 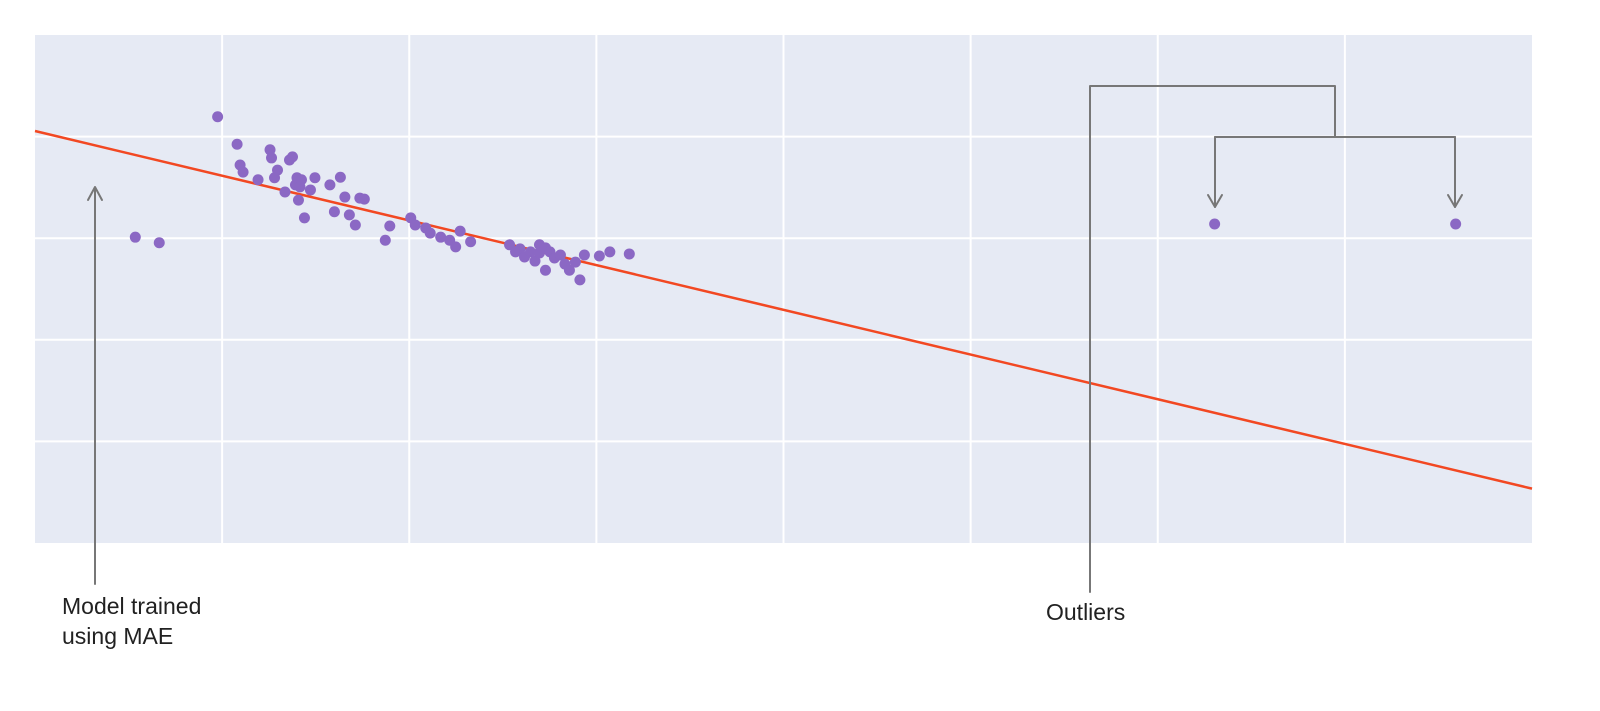 I want to click on outliers-annotation-label: Outliers, so click(x=1086, y=612).